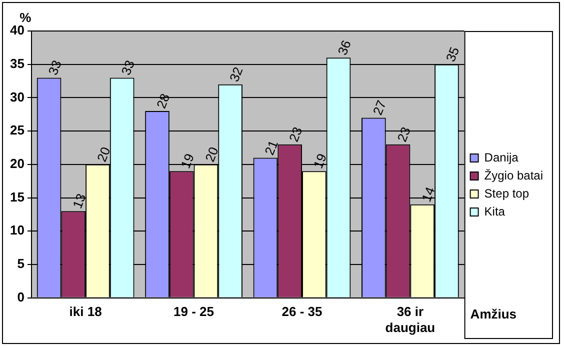 This screenshot has width=564, height=348. I want to click on legend-label: Žygio batai, so click(514, 175).